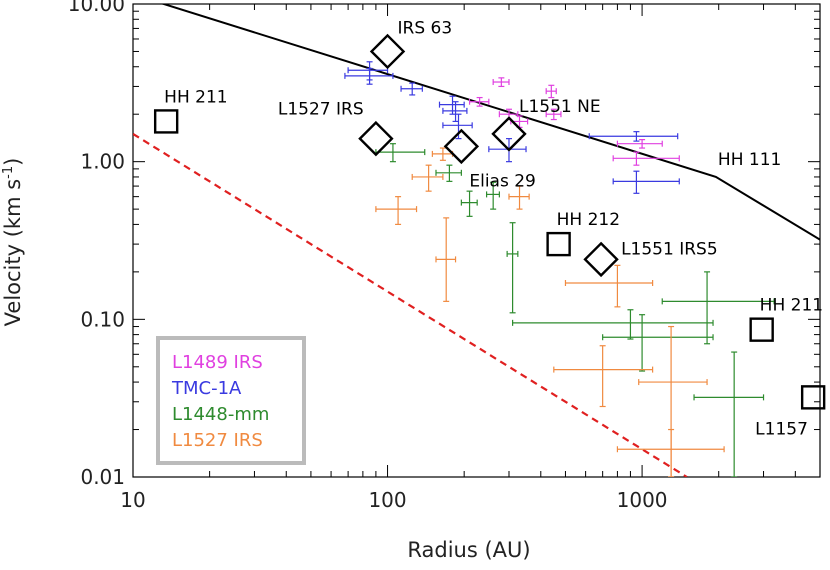  What do you see at coordinates (217, 440) in the screenshot?
I see `legend-entry: L1527 IRS` at bounding box center [217, 440].